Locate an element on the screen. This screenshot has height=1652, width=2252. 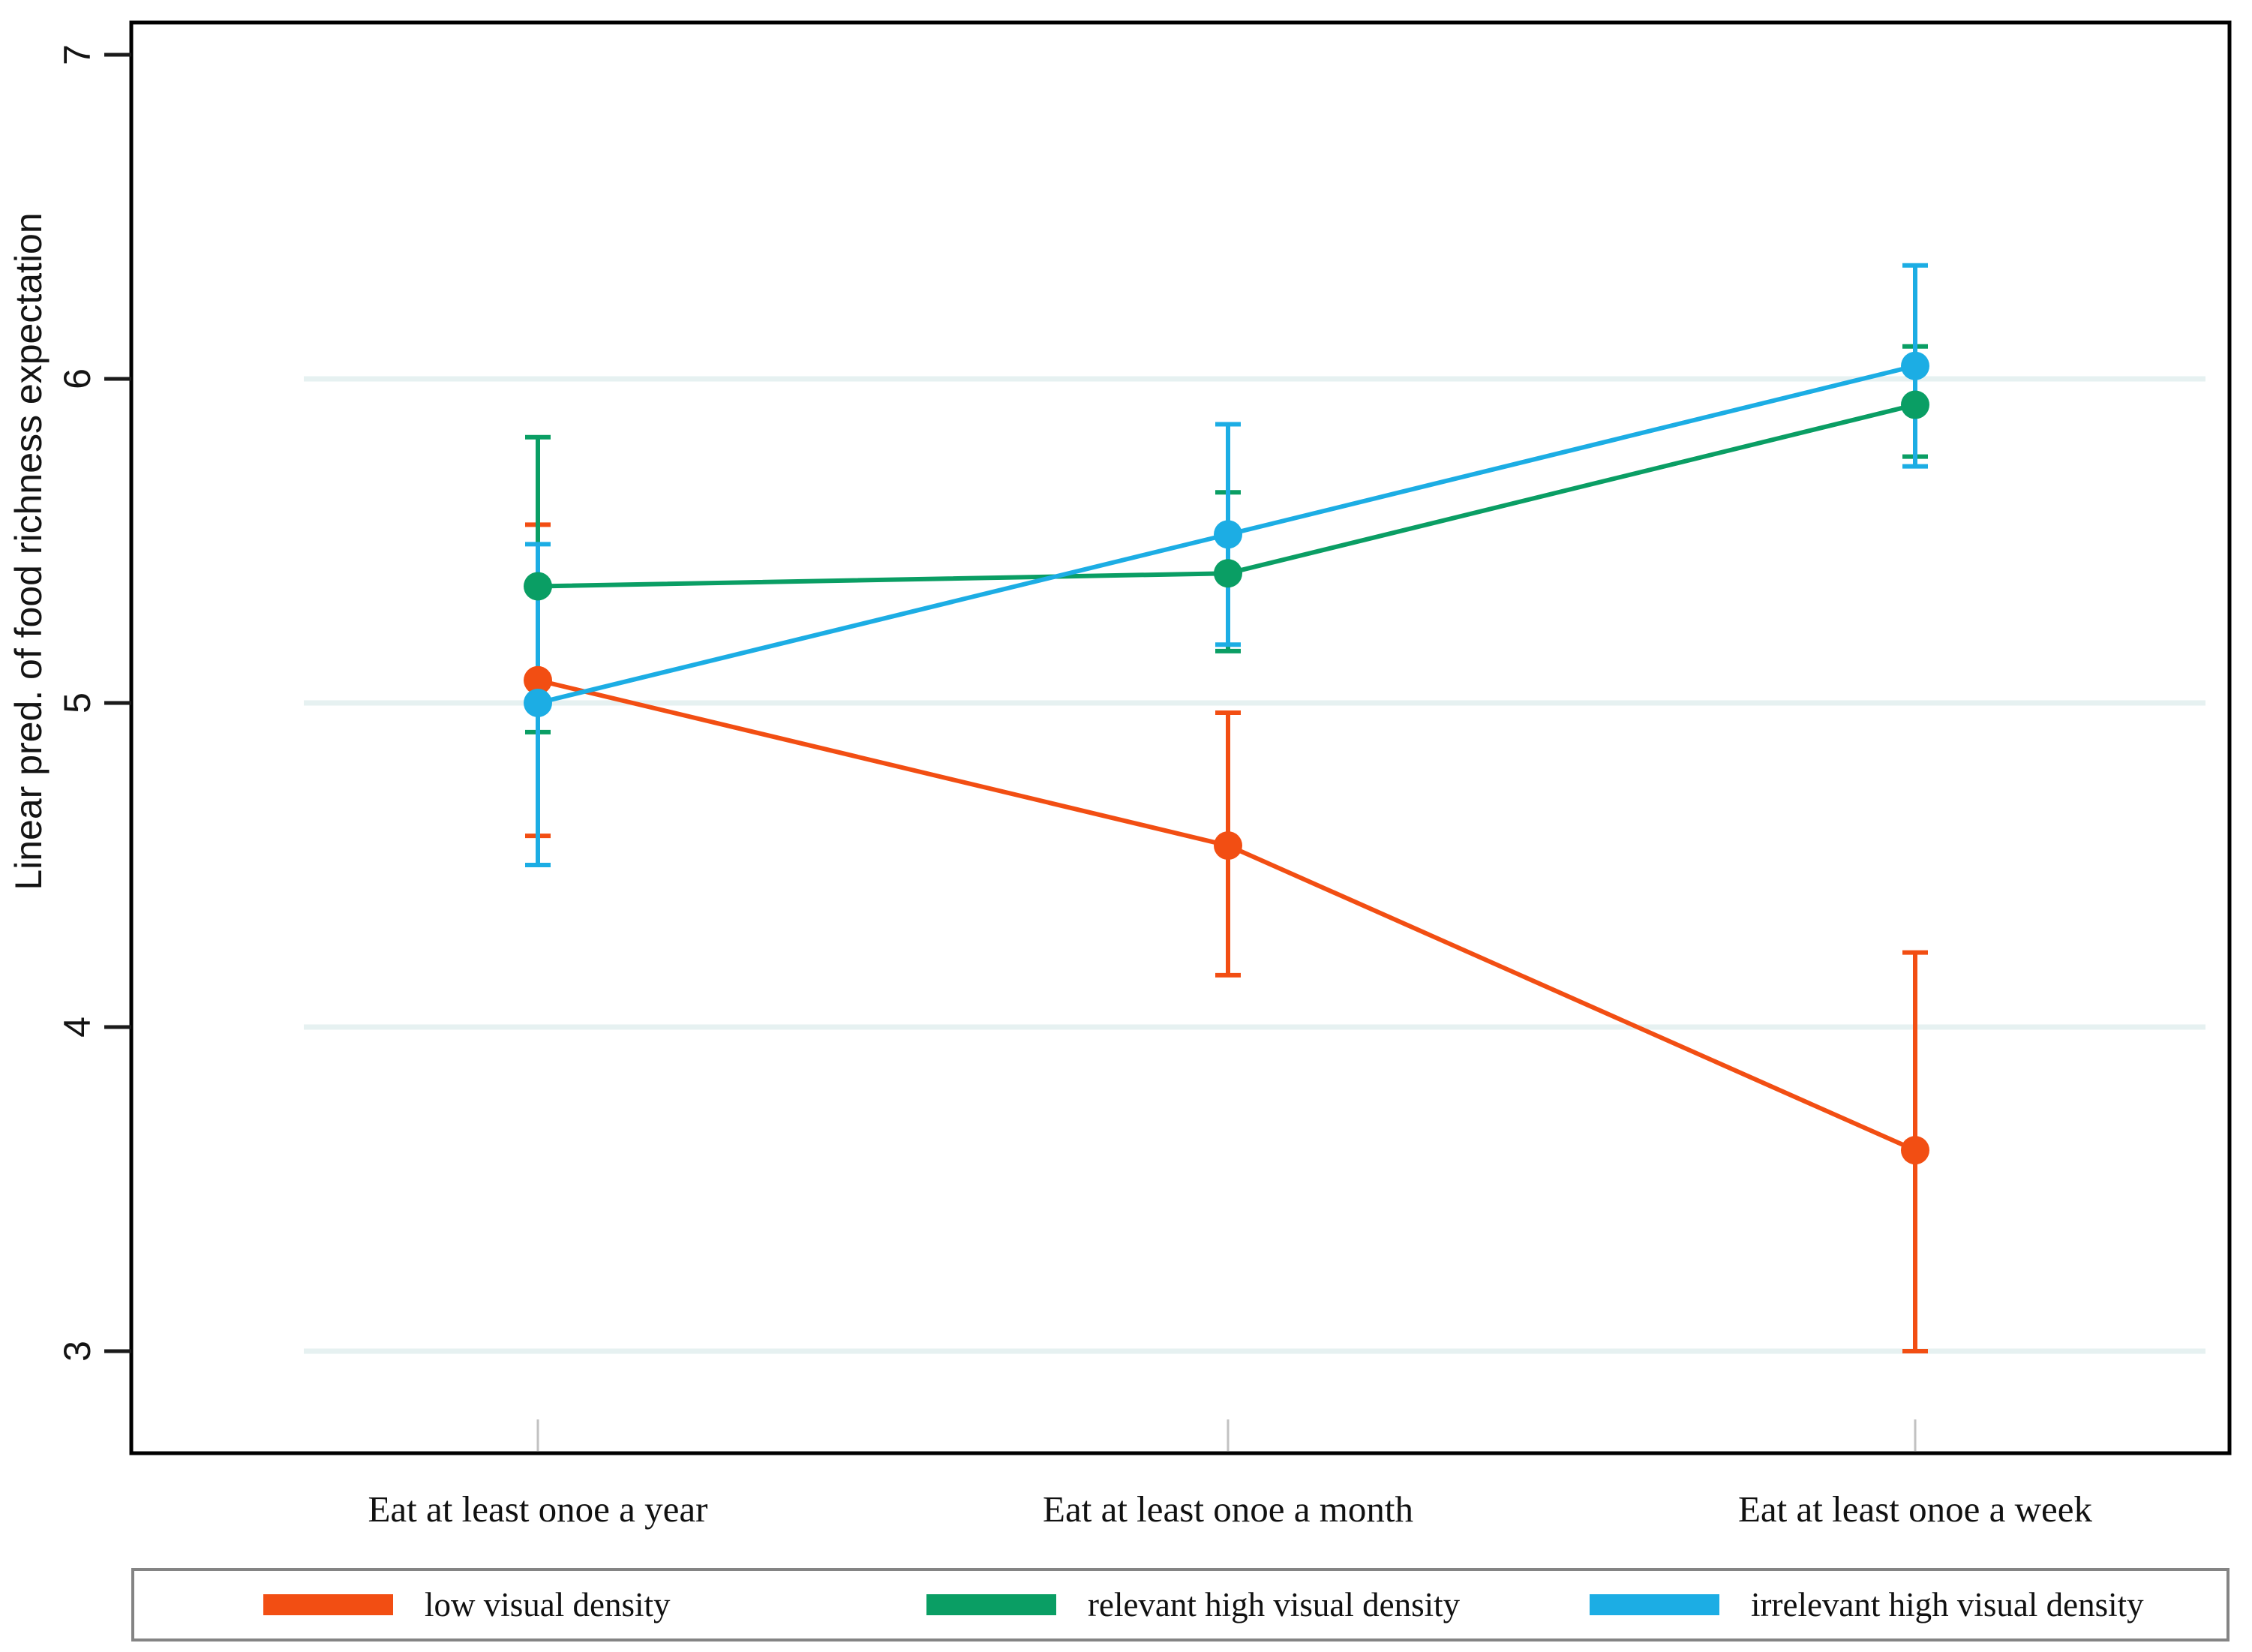
legend-label-2: irrelevant high visual density is located at coordinates (1947, 1604).